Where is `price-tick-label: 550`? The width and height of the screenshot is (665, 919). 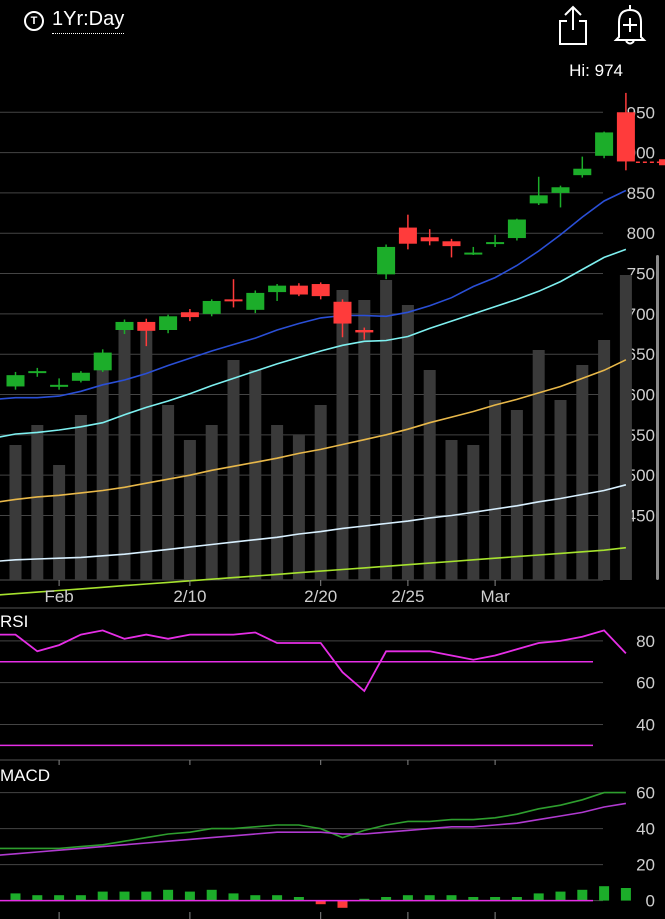 price-tick-label: 550 is located at coordinates (641, 435).